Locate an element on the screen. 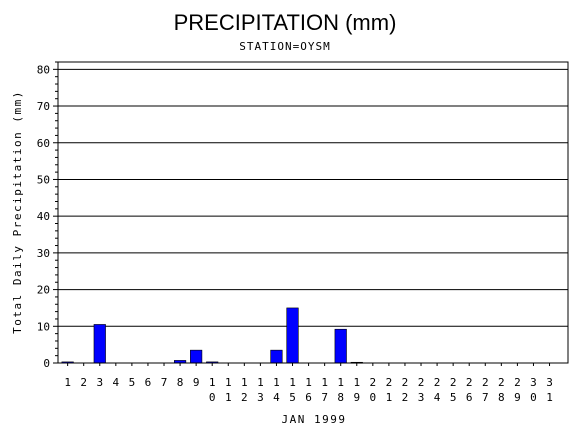 This screenshot has width=570, height=430. x-tick-label: 7 is located at coordinates (164, 382).